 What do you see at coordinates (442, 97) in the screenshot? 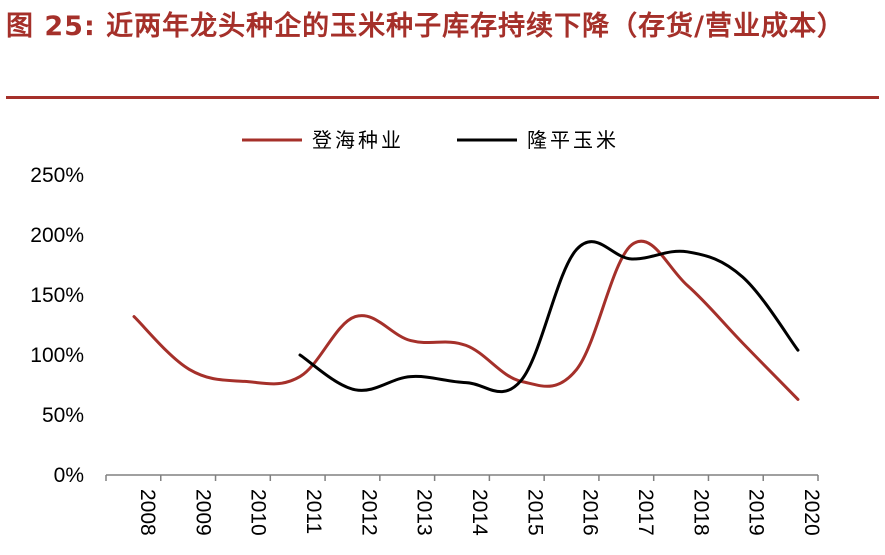
I see `title-rule` at bounding box center [442, 97].